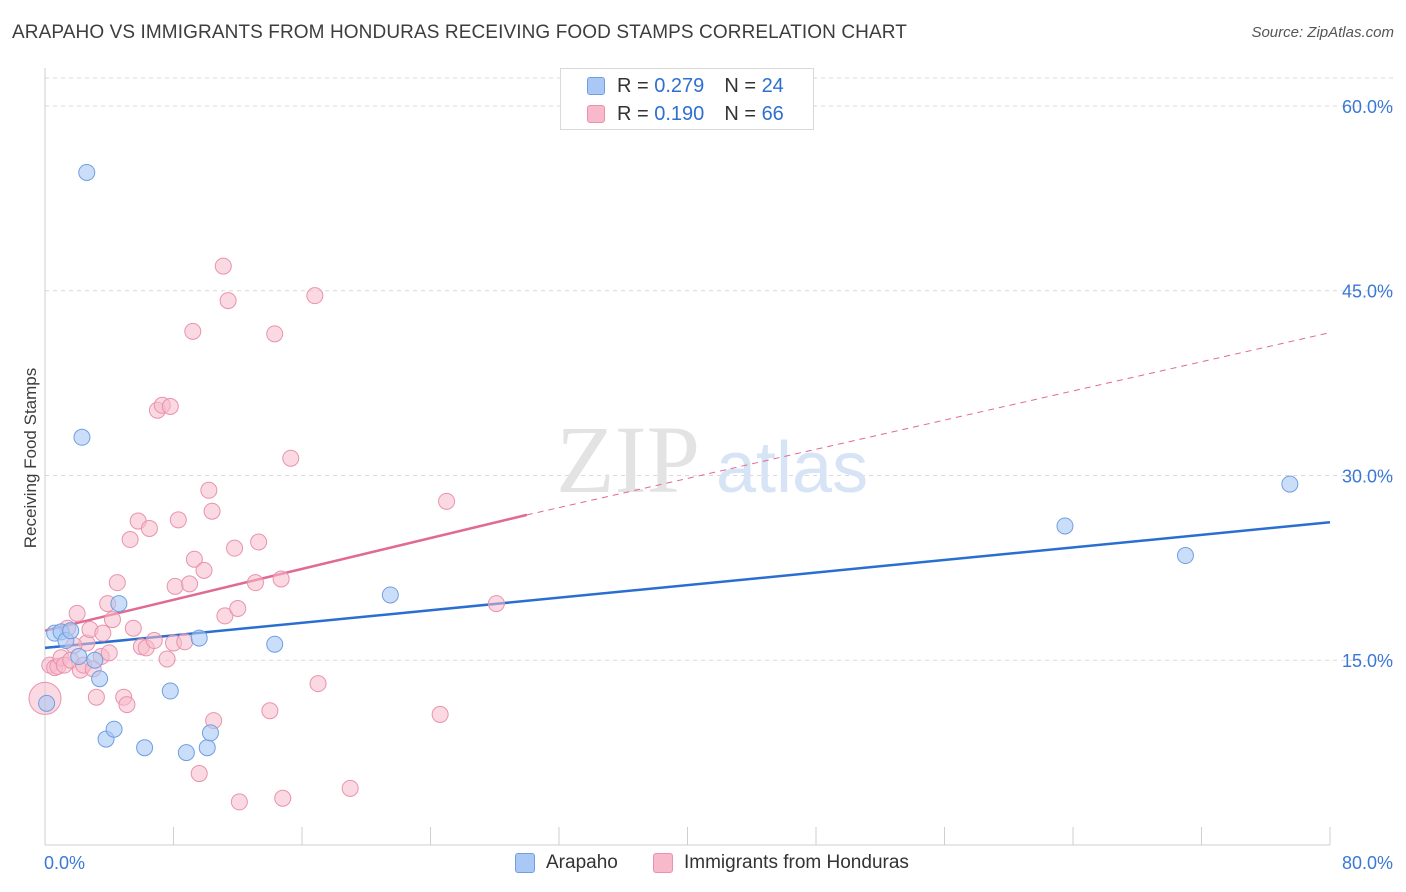 This screenshot has width=1406, height=892. I want to click on y-tick-label: 30.0%, so click(1367, 476).